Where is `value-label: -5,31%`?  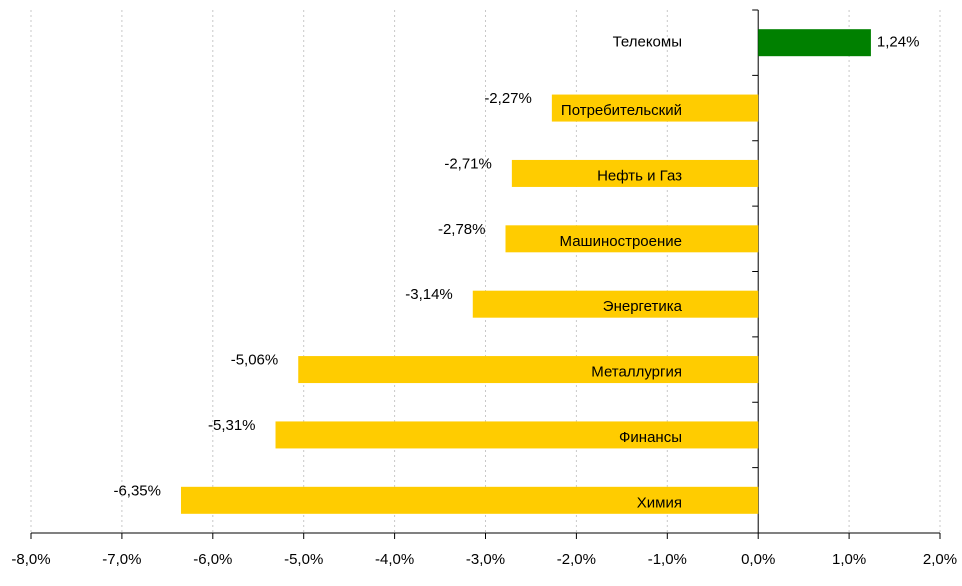 value-label: -5,31% is located at coordinates (232, 425).